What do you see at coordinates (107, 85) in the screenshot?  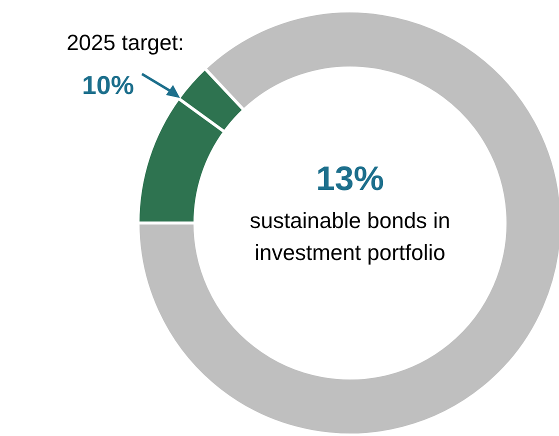 I see `text: 10%` at bounding box center [107, 85].